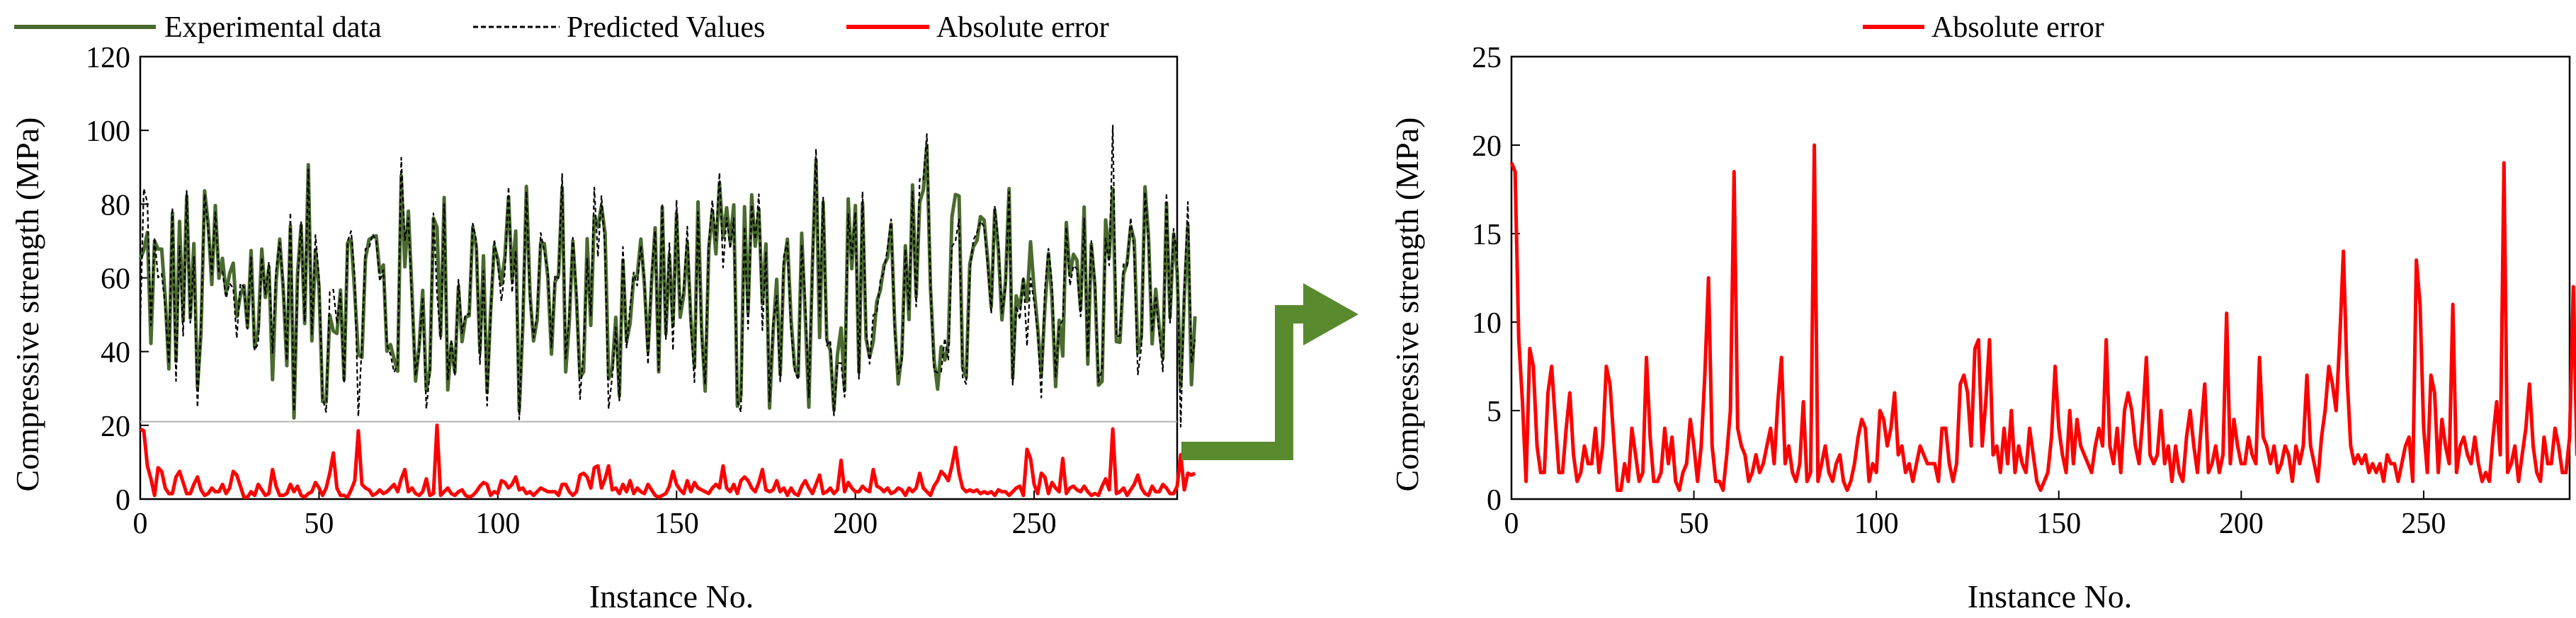 Image resolution: width=2576 pixels, height=618 pixels. What do you see at coordinates (667, 461) in the screenshot?
I see `chart-1-series-absolute-error` at bounding box center [667, 461].